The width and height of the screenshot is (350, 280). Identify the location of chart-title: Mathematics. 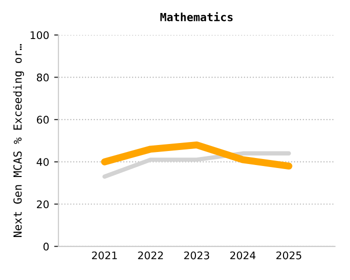
(196, 17).